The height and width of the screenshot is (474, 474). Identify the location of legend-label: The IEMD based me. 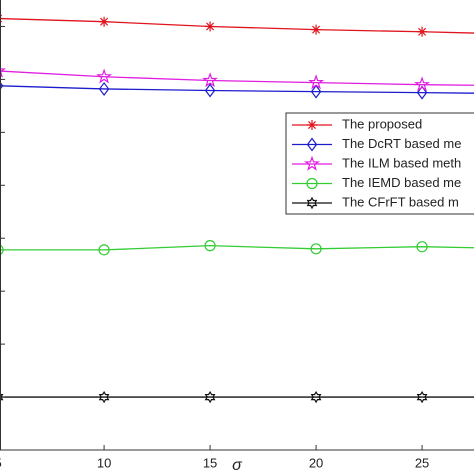
(401, 182).